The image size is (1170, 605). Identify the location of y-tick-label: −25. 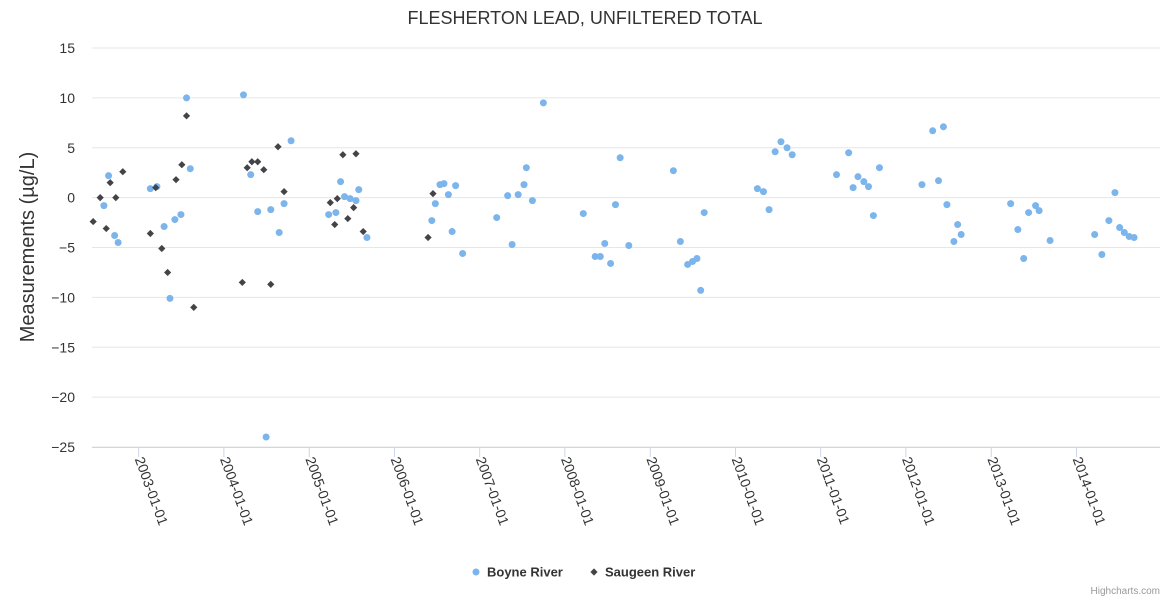
(63, 447).